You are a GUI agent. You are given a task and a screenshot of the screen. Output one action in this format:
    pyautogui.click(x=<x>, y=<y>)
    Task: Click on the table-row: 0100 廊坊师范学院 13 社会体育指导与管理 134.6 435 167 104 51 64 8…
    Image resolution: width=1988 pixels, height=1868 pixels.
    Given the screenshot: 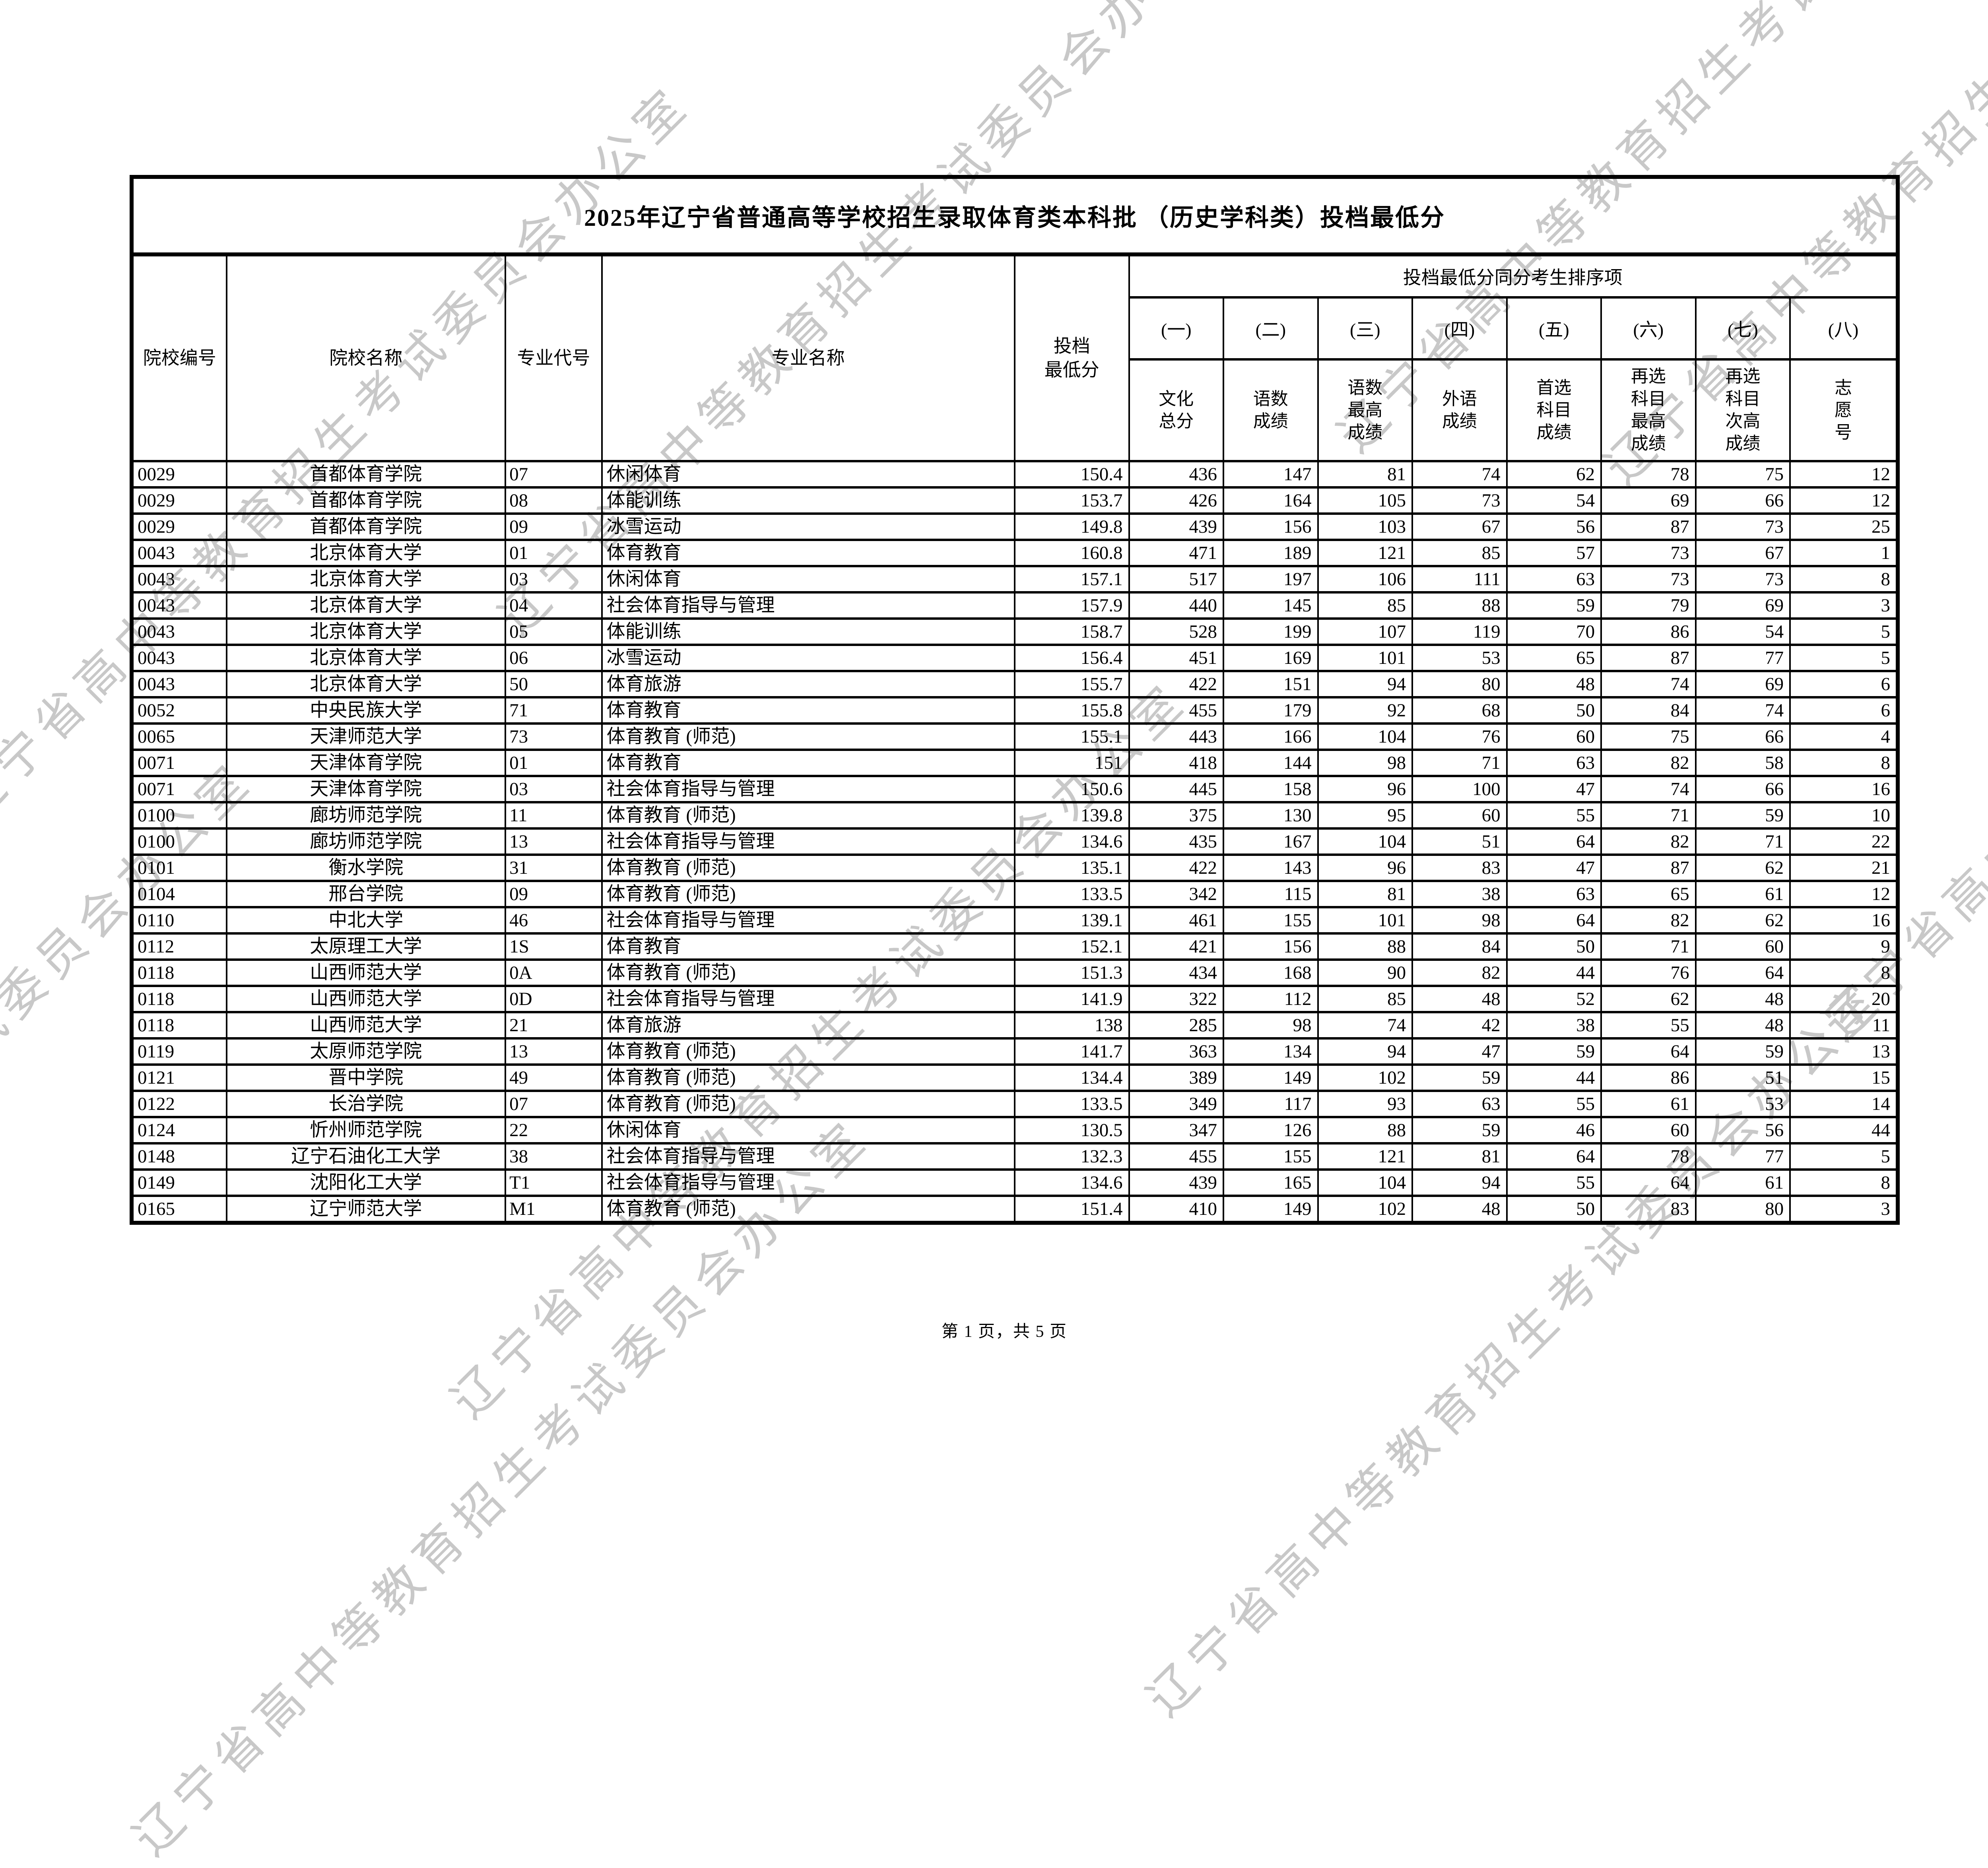 What is the action you would take?
    pyautogui.click(x=1015, y=841)
    